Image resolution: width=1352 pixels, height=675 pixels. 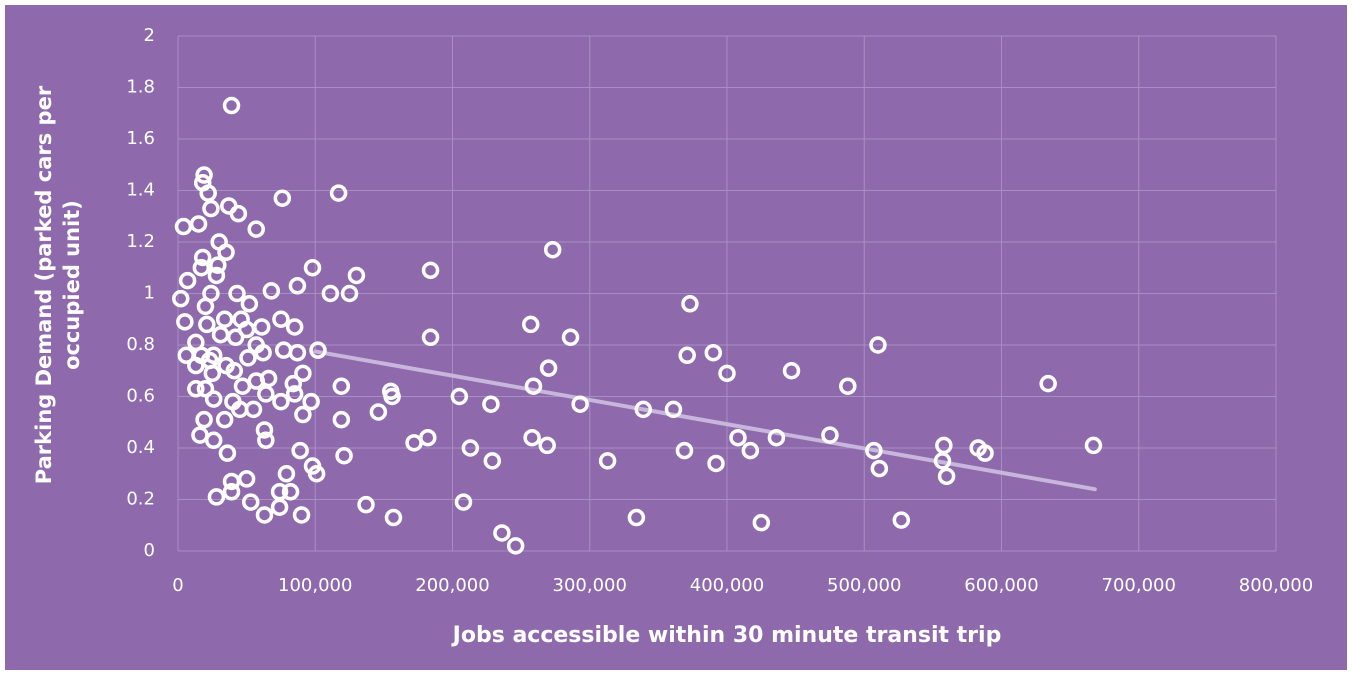 I want to click on y-tick-label: 1.4, so click(x=140, y=190).